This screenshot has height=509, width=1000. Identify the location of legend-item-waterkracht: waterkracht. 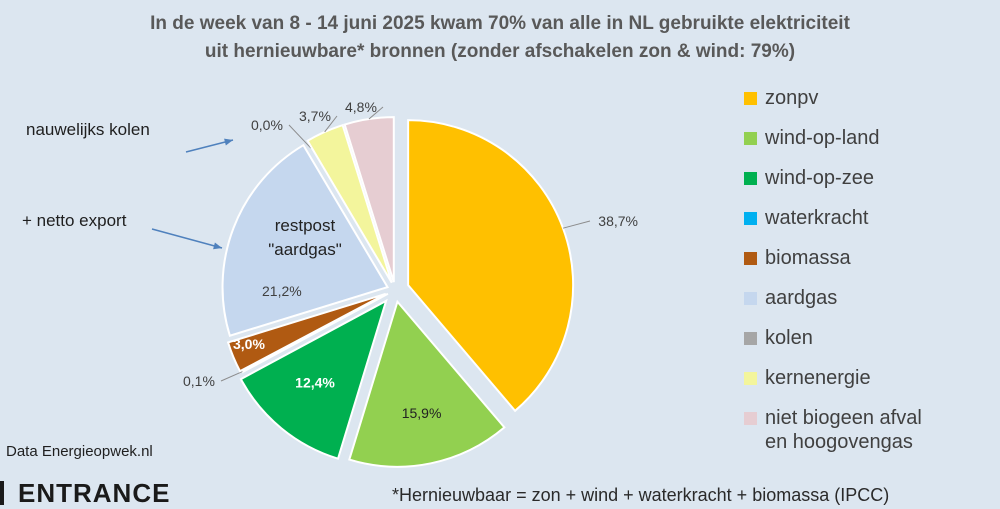
(833, 226).